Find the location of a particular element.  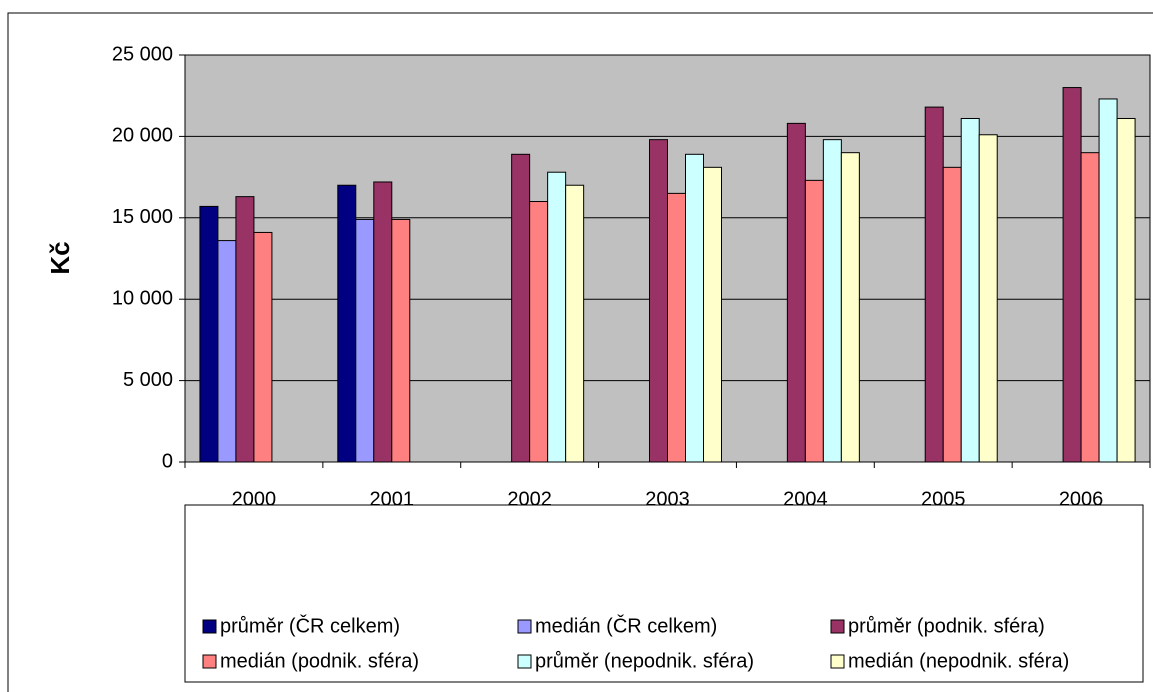

legend-label: medián (ČR celkem) is located at coordinates (626, 625).